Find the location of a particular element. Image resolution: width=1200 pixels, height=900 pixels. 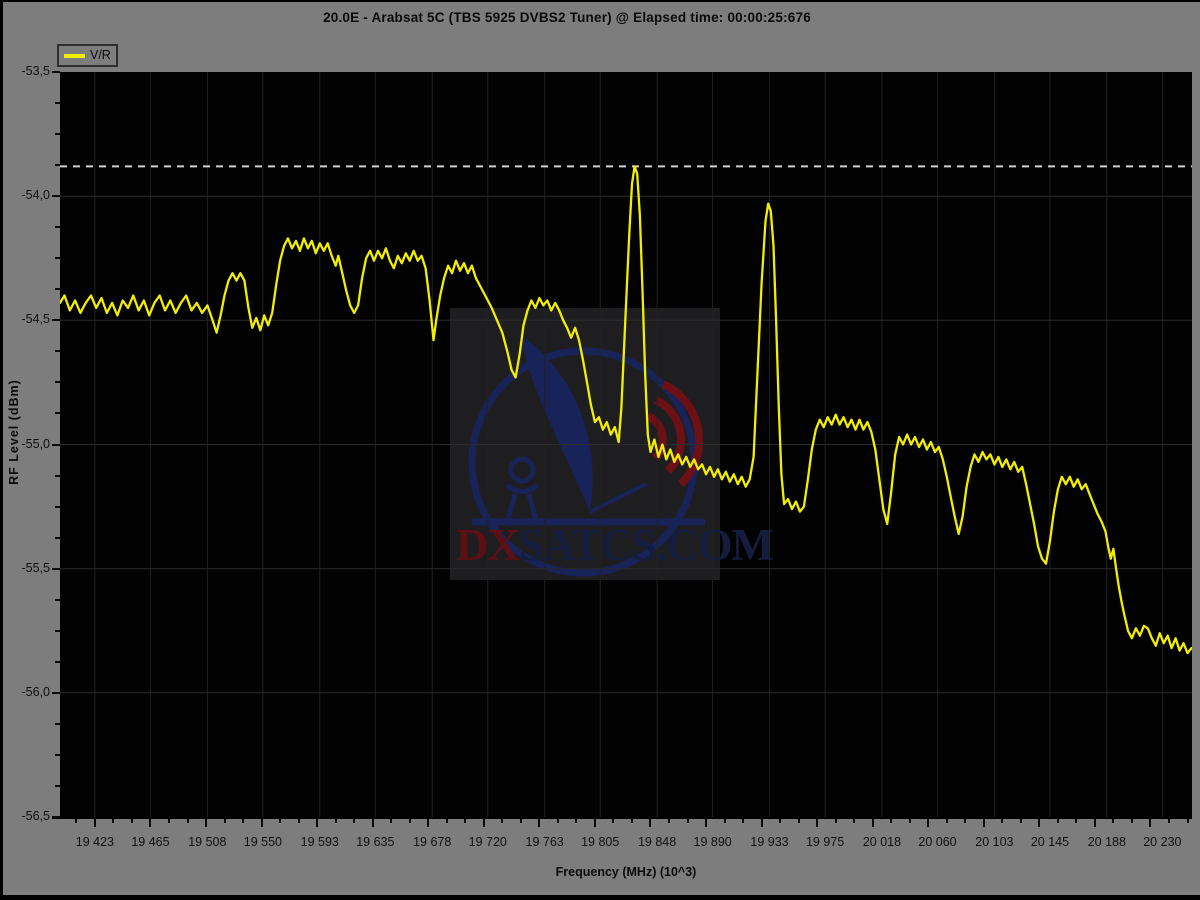

x-tick-label: 20 230 is located at coordinates (1162, 842).